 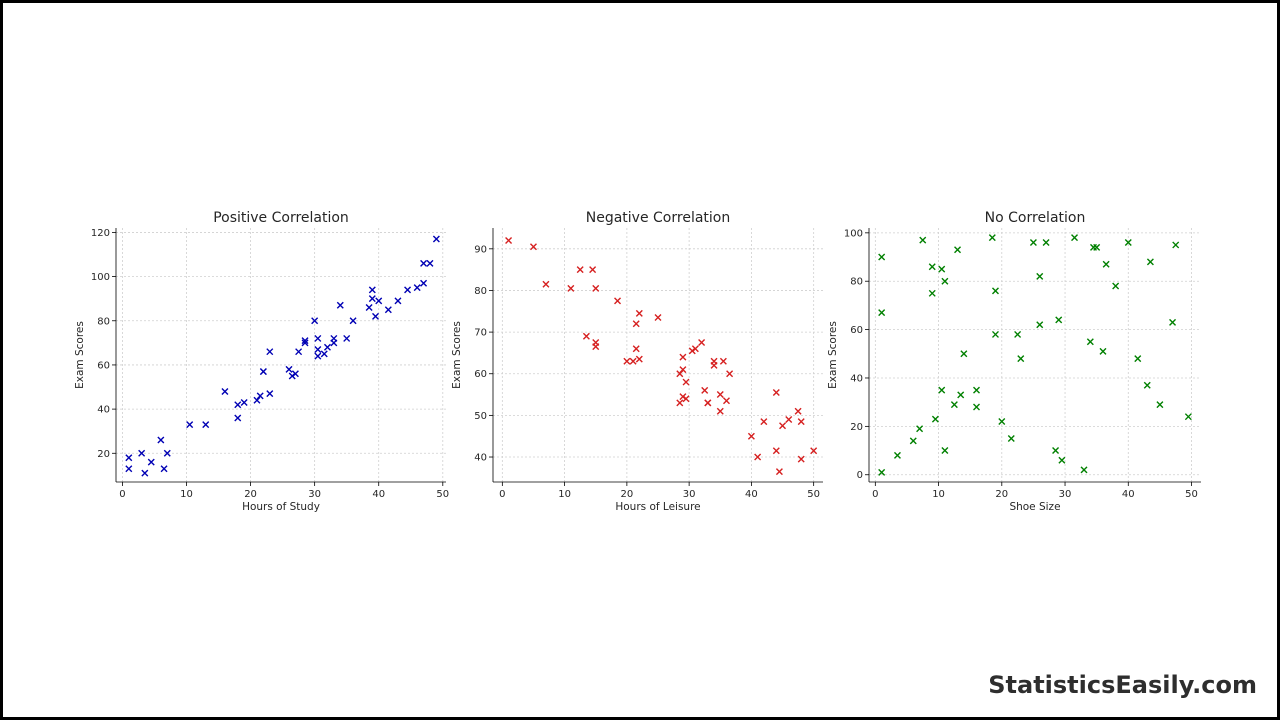 I want to click on chart-title: Positive Correlation, so click(x=281, y=218).